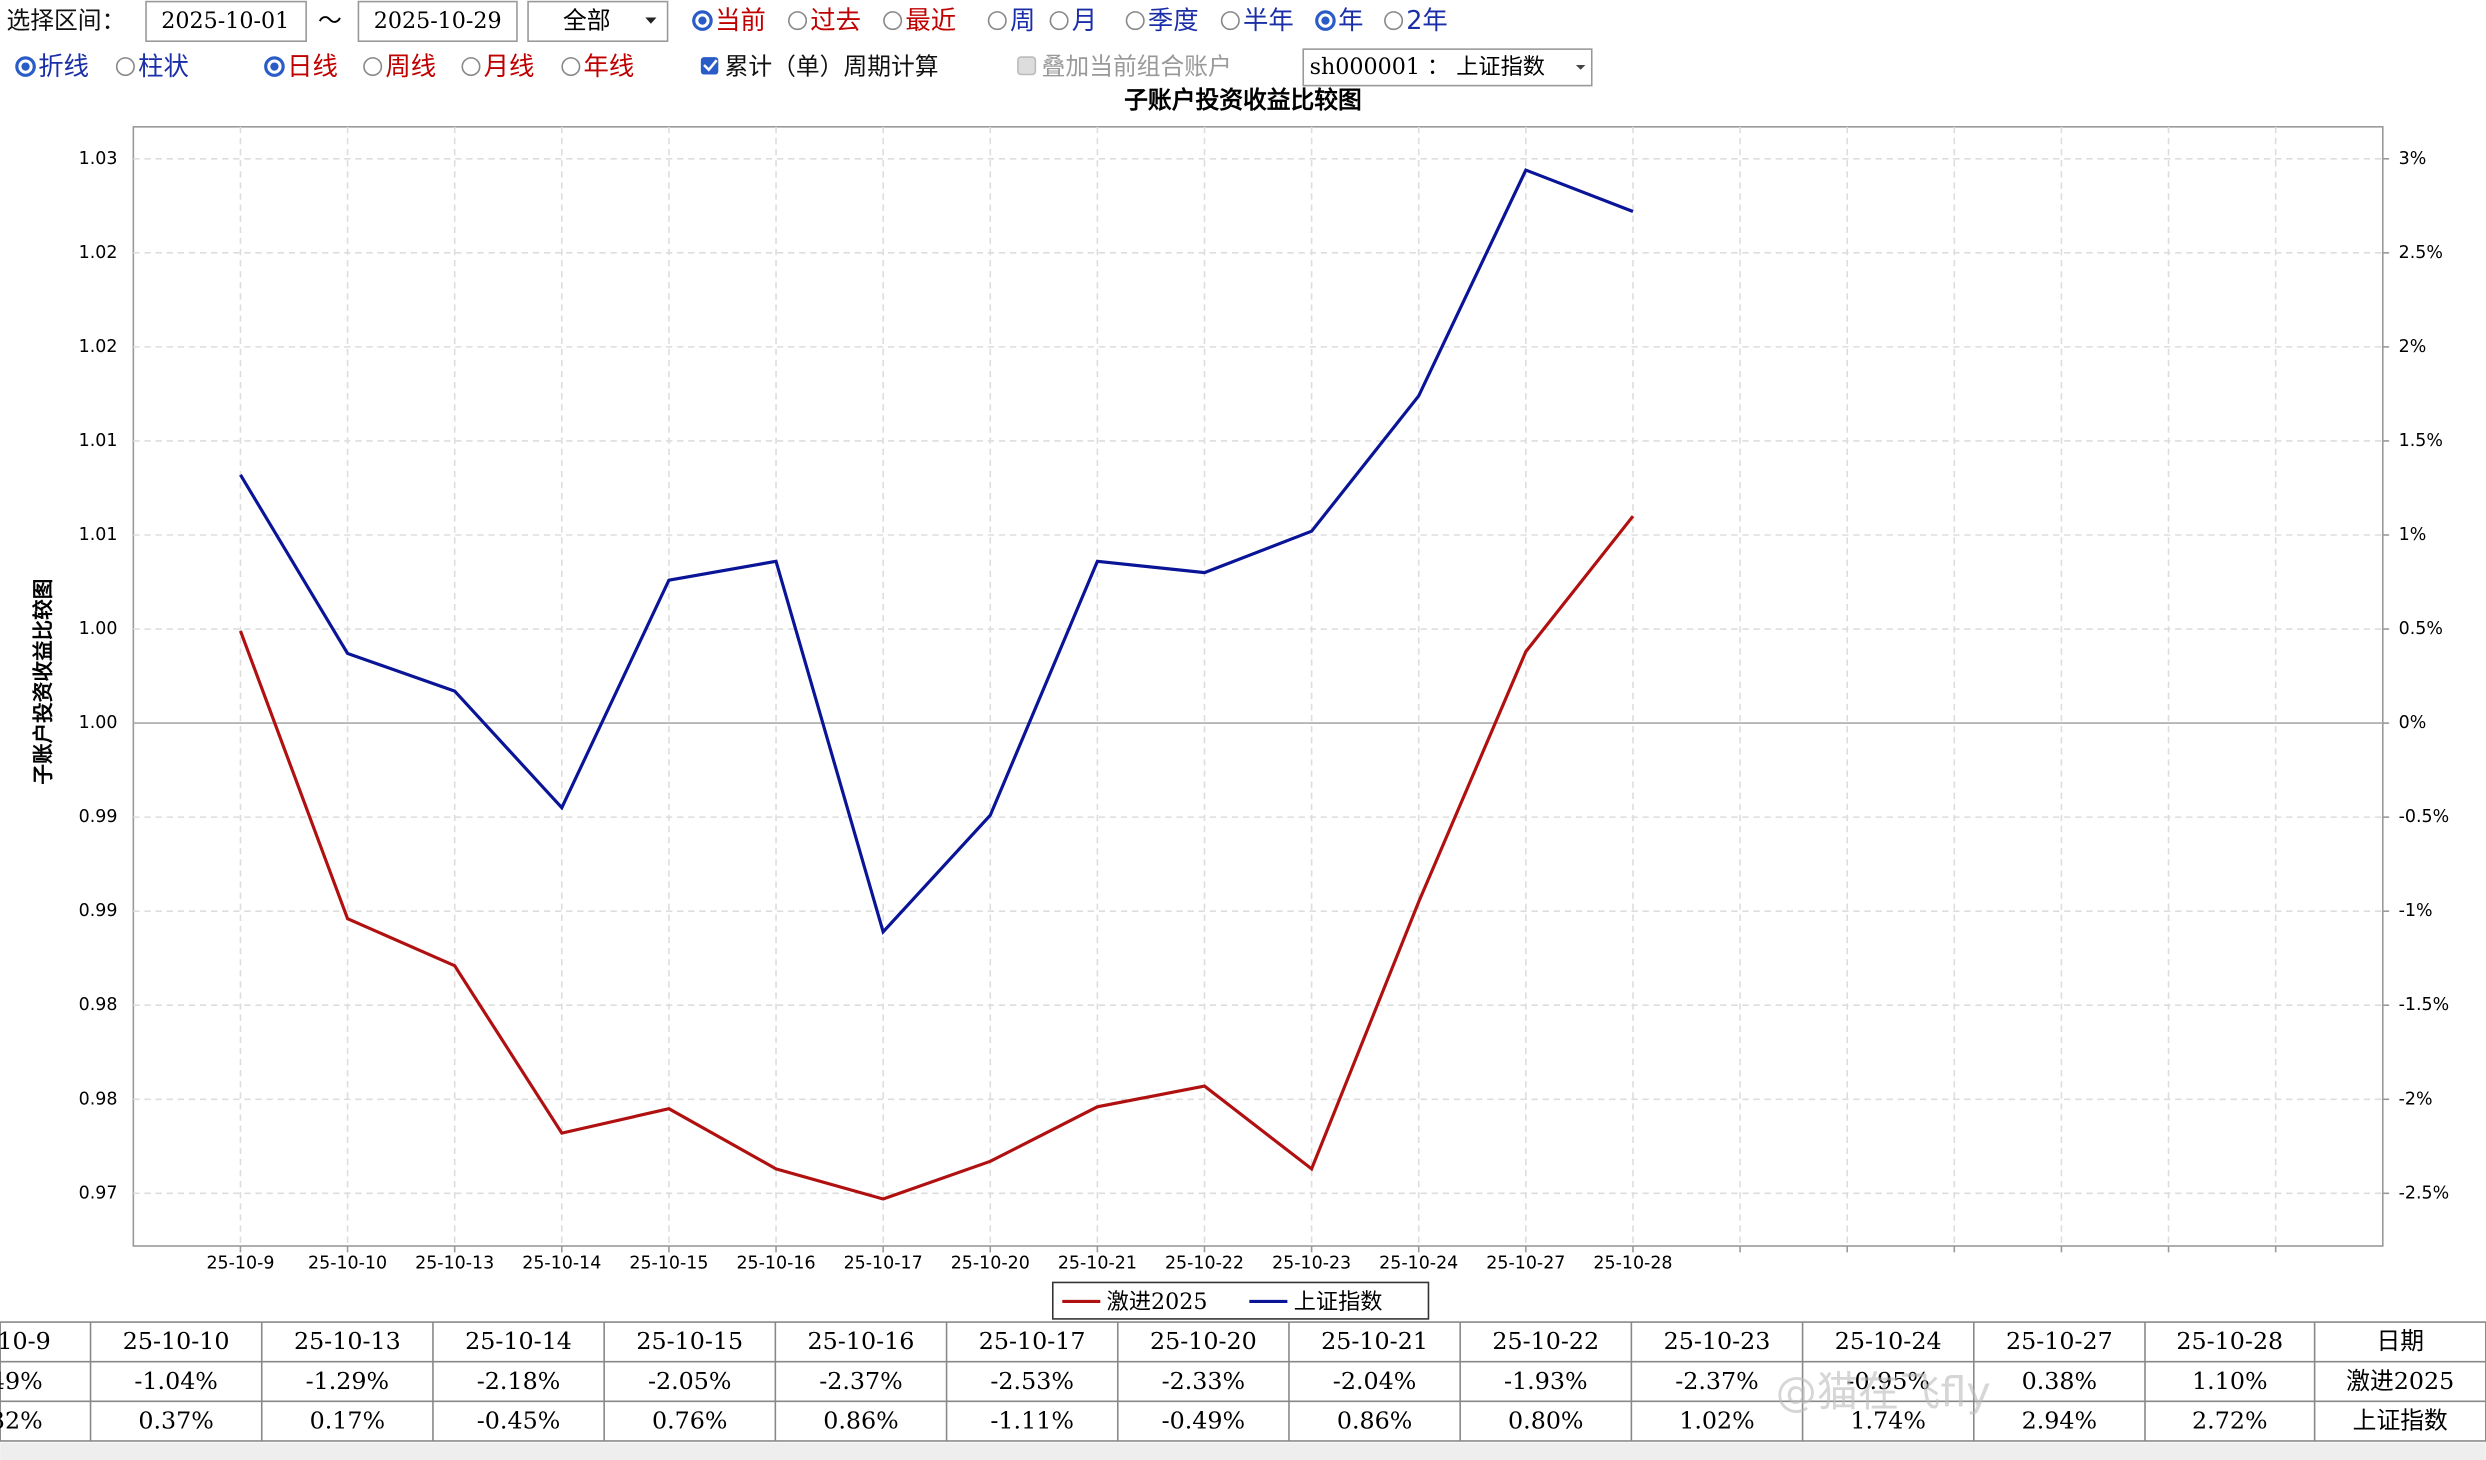  What do you see at coordinates (1204, 1263) in the screenshot?
I see `x-tick-label: 25-10-22` at bounding box center [1204, 1263].